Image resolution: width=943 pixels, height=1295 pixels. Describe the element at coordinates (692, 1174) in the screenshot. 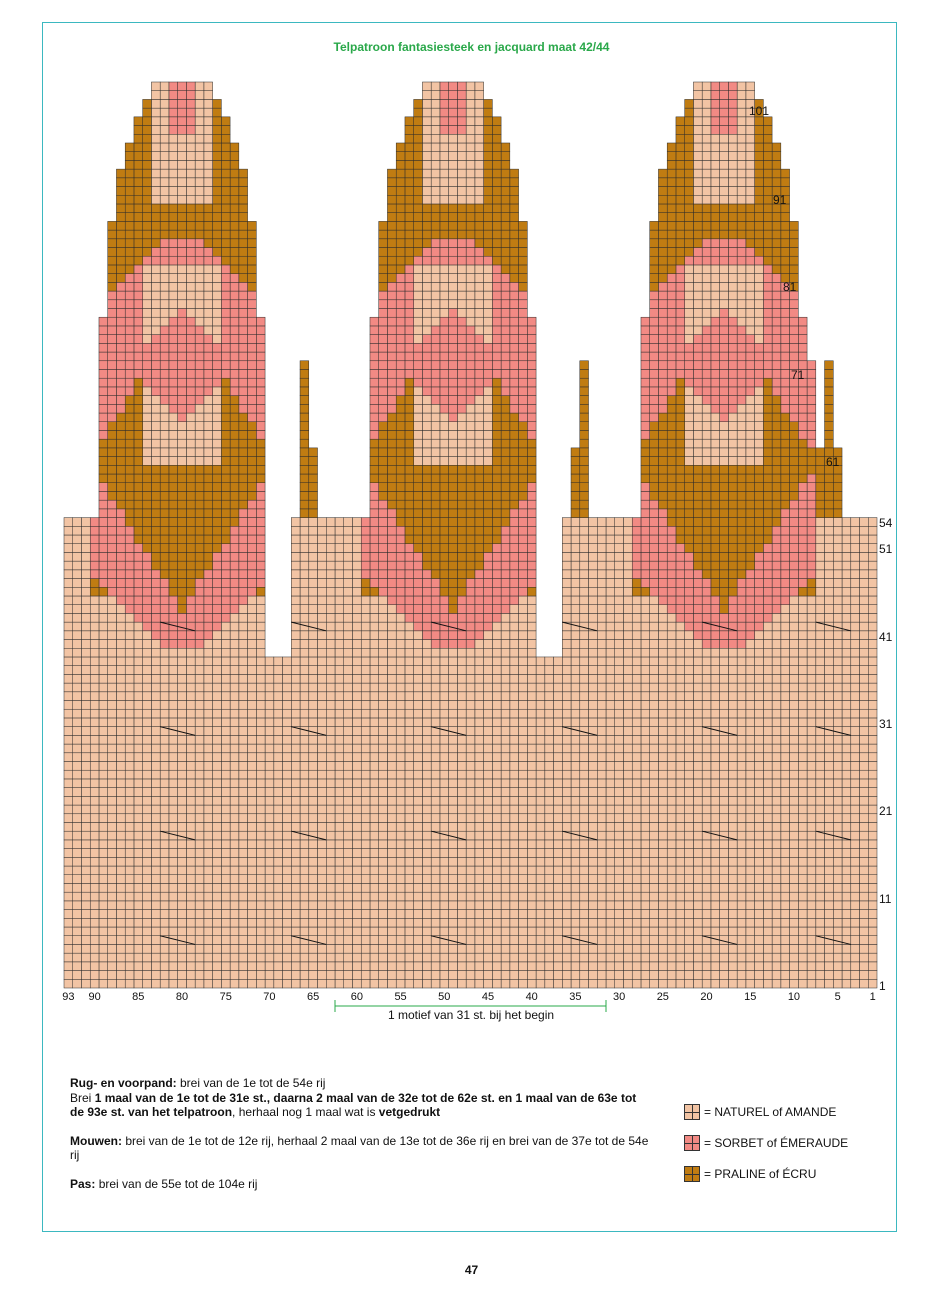

I see `legend-swatch-praline` at that location.